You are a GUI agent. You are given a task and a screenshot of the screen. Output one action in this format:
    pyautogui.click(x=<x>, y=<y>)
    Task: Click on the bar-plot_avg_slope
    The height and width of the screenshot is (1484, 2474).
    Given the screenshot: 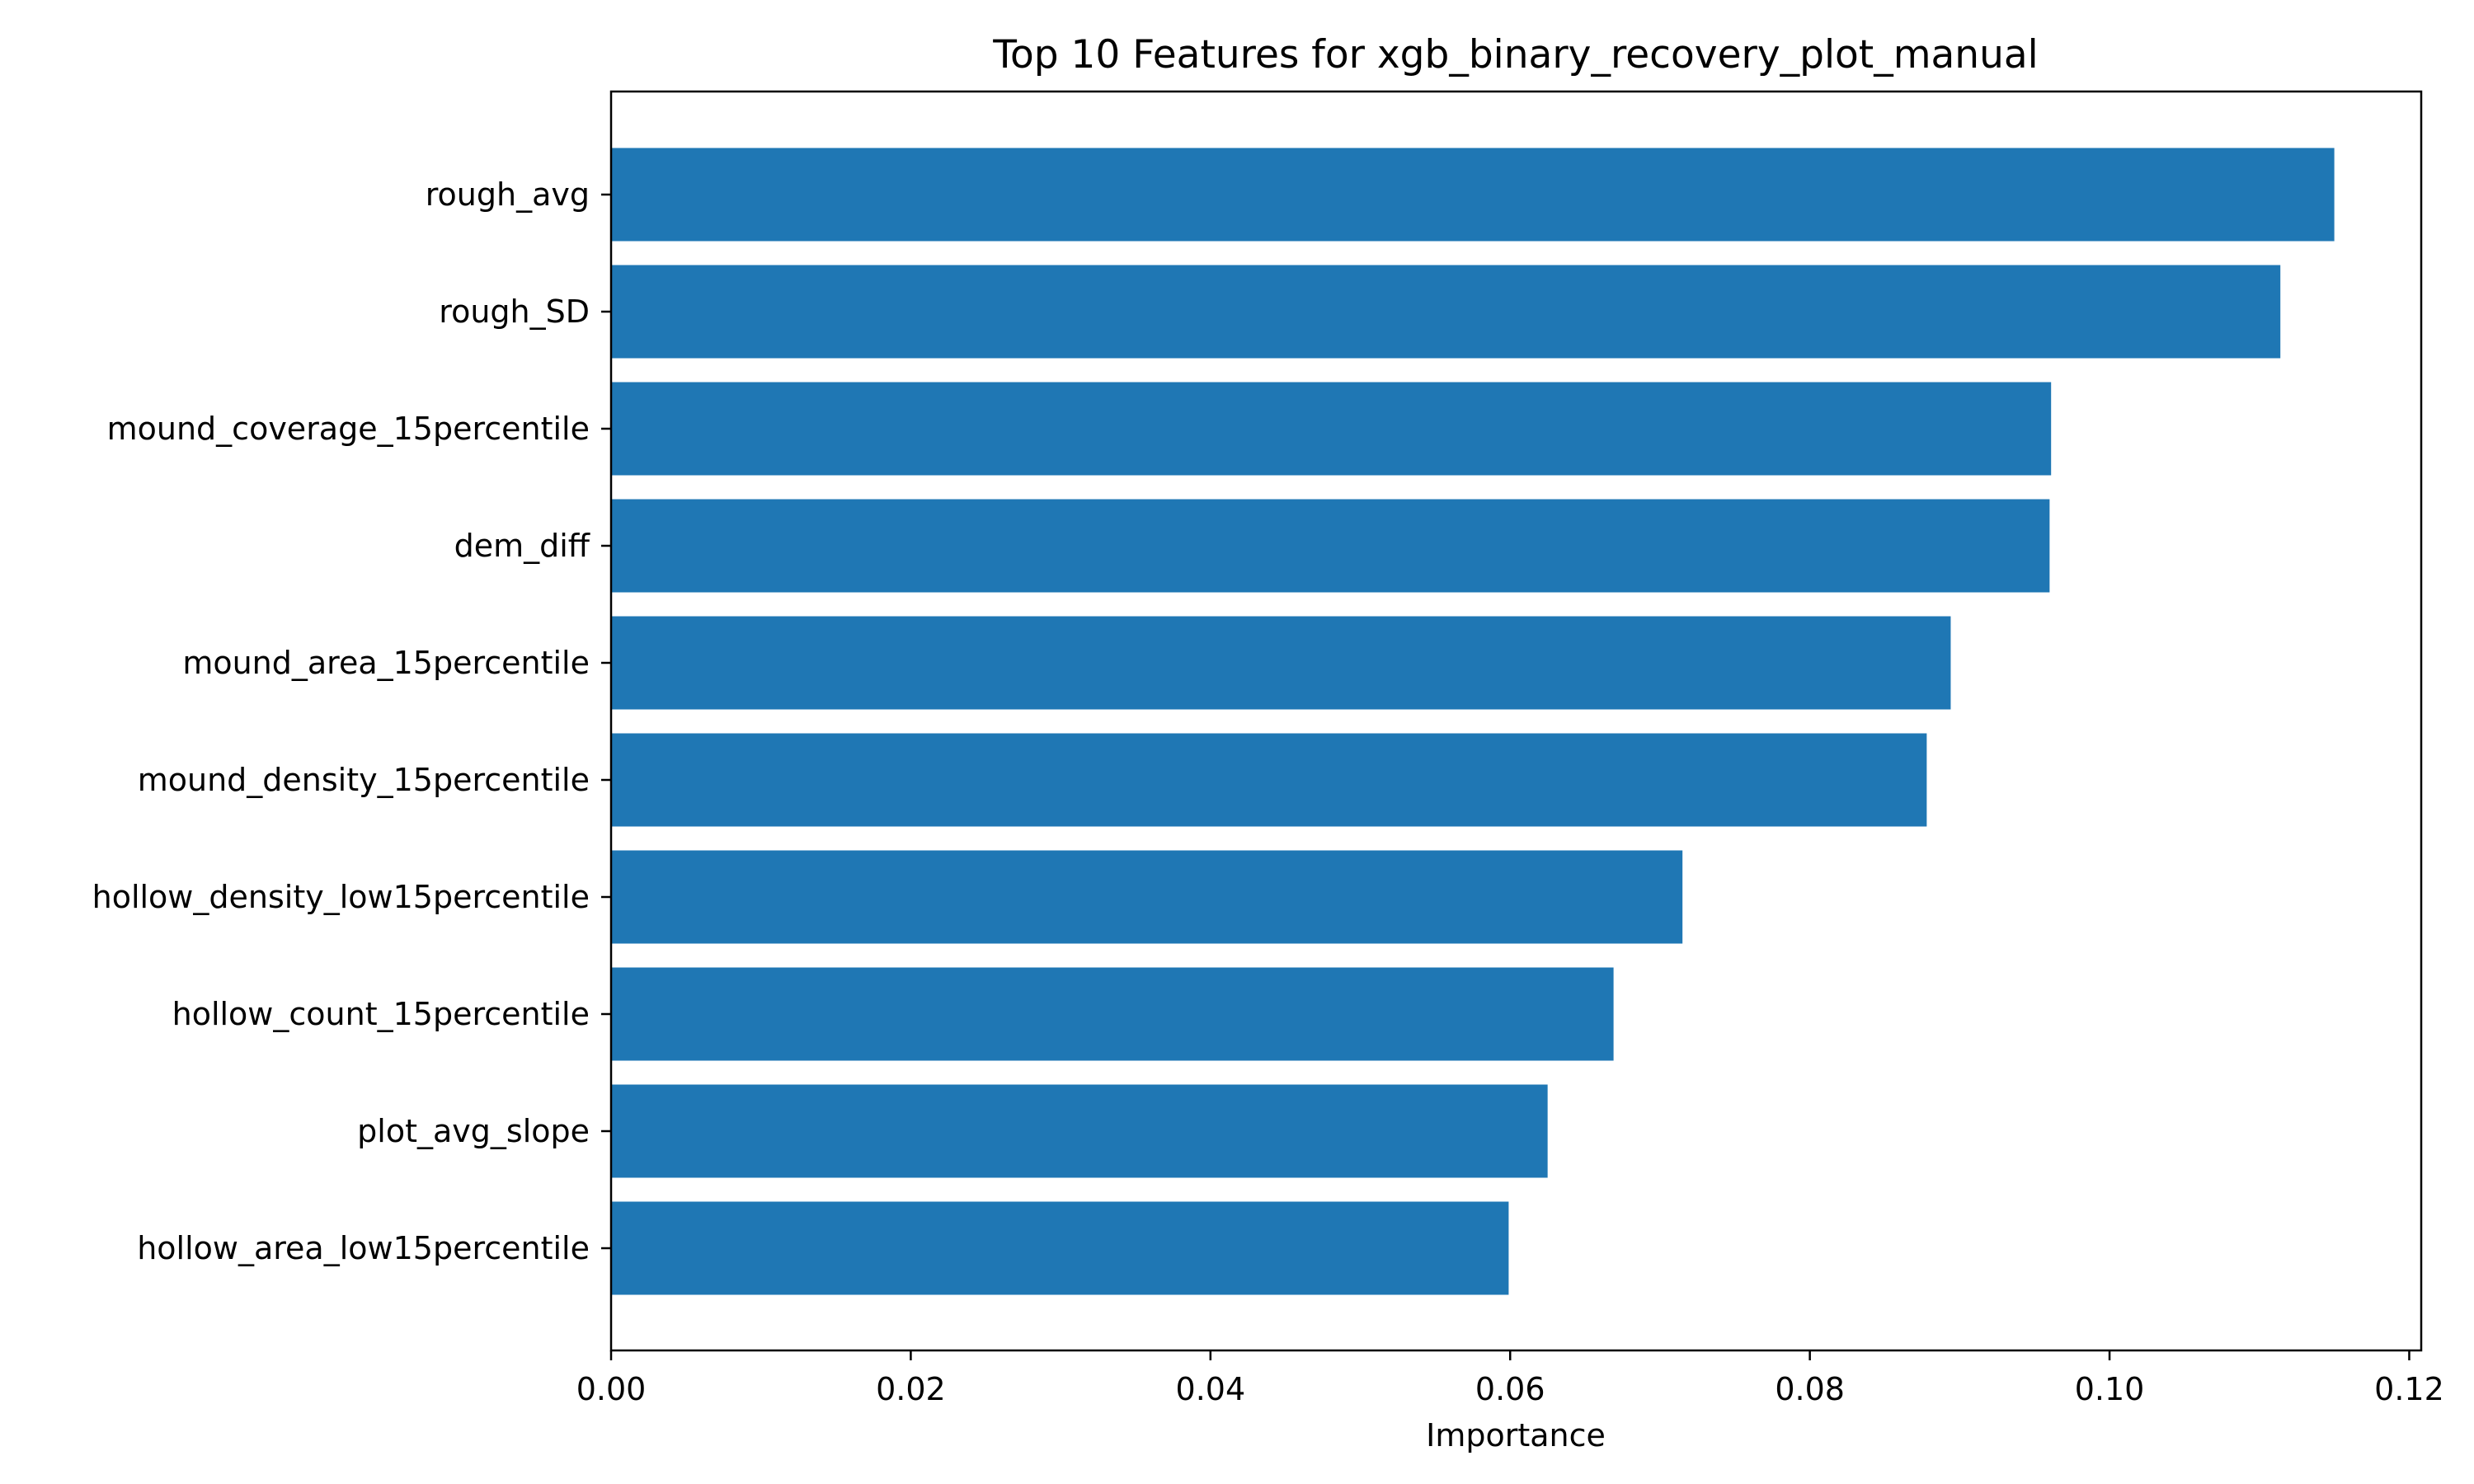 What is the action you would take?
    pyautogui.click(x=1079, y=1131)
    